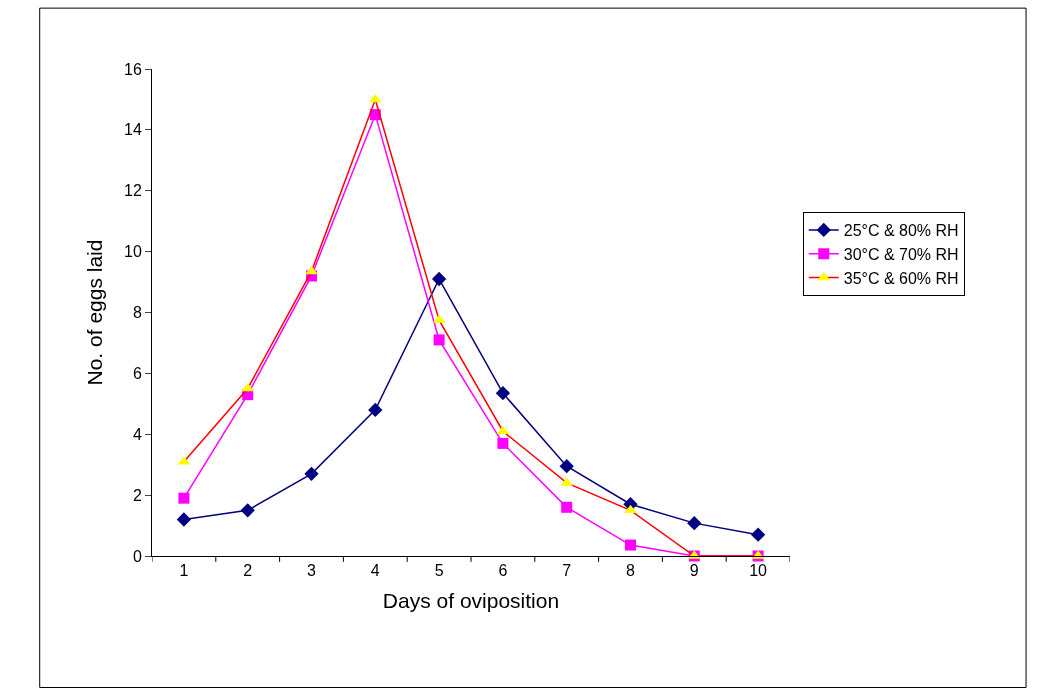  I want to click on x-tick-label: 3, so click(312, 571).